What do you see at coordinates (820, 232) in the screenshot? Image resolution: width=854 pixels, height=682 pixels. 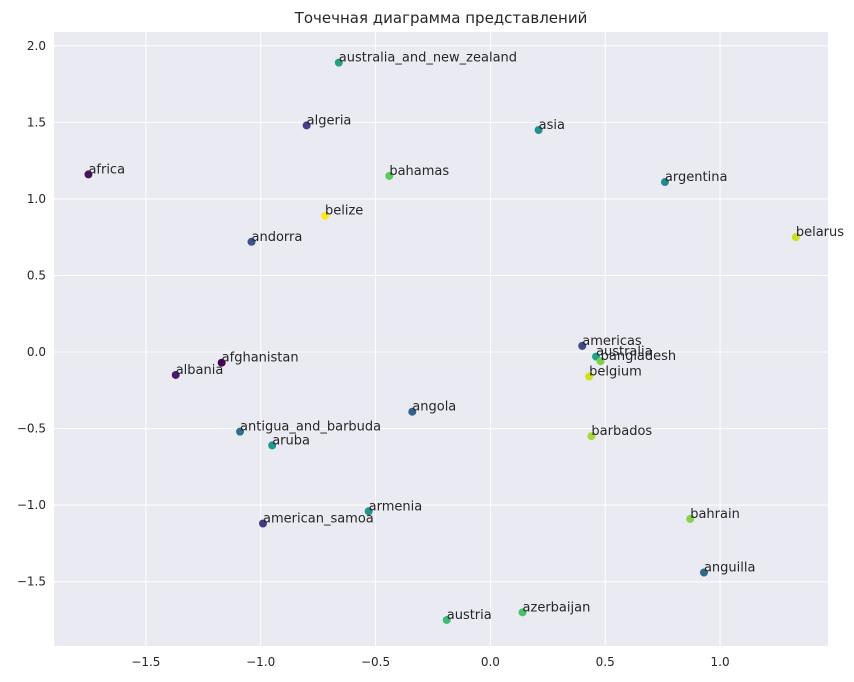 I see `point-label-belarus: belarus` at bounding box center [820, 232].